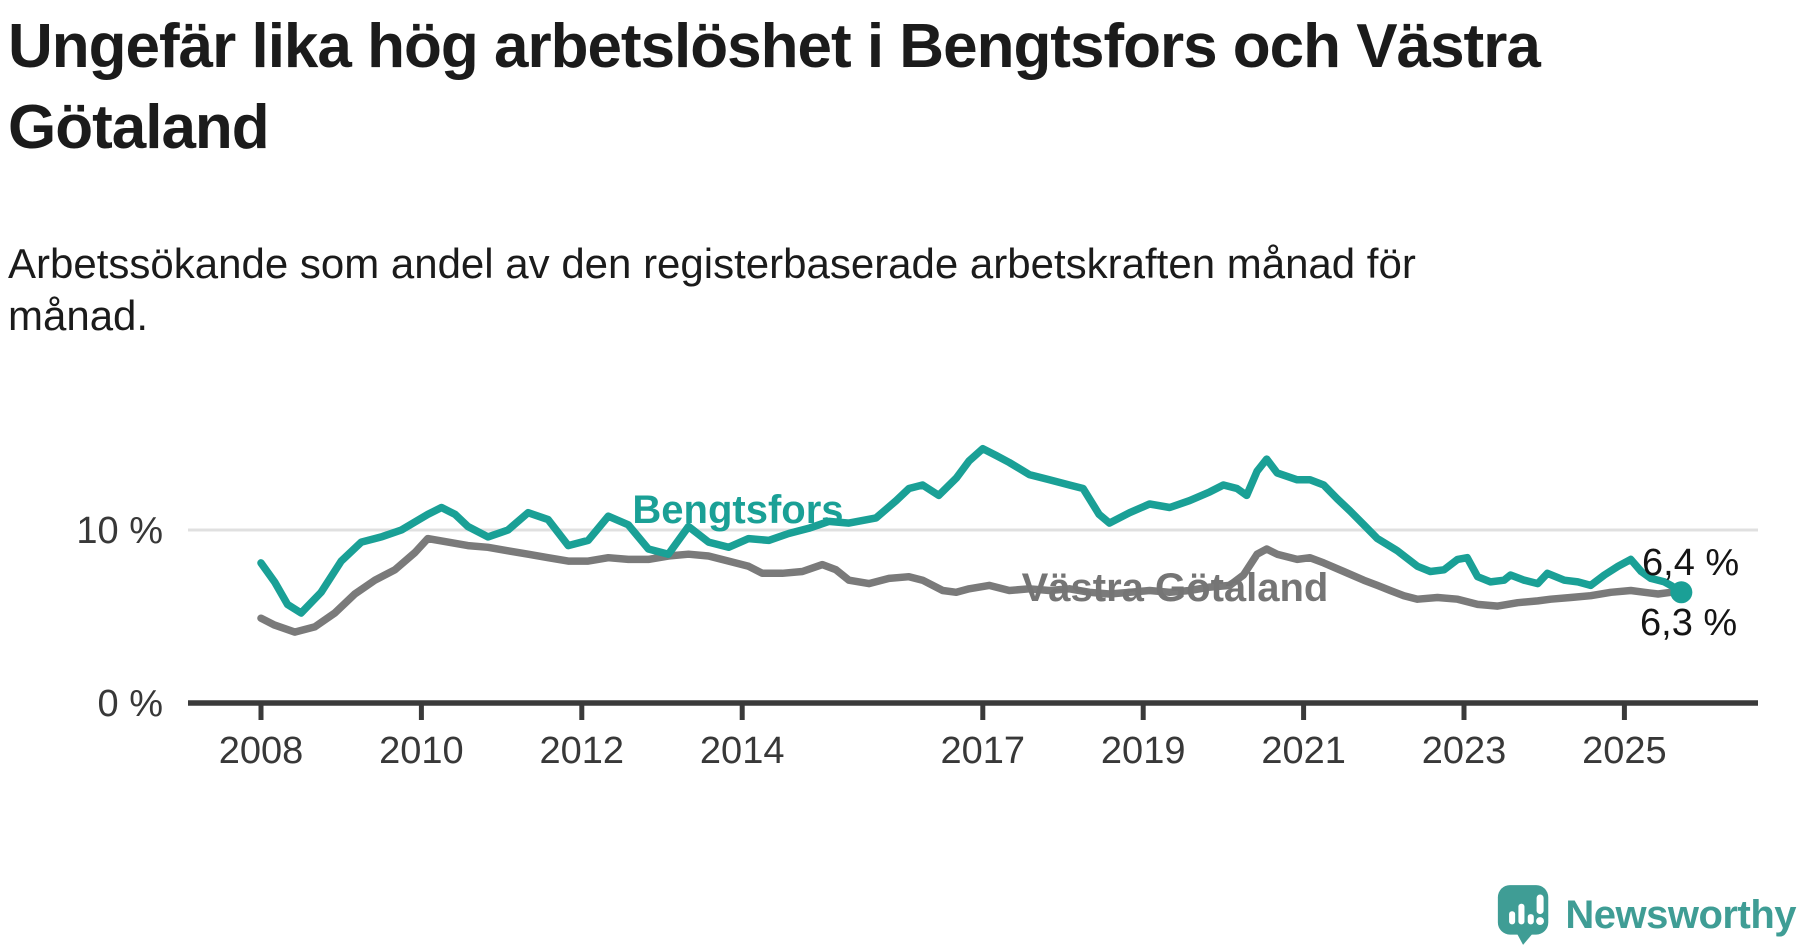 This screenshot has width=1800, height=948. I want to click on x-tick-label-2019: 2019, so click(1143, 751).